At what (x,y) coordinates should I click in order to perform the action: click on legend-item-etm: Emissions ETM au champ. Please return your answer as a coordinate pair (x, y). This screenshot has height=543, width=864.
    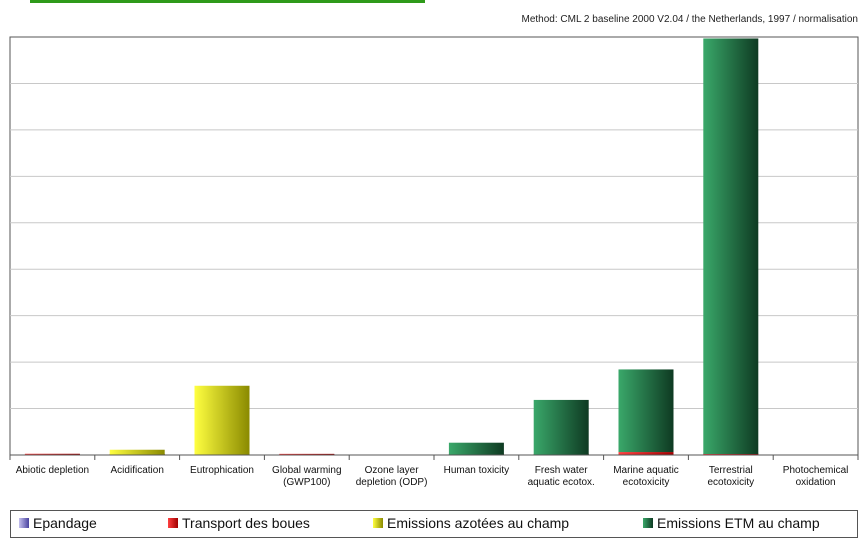
    Looking at the image, I should click on (731, 523).